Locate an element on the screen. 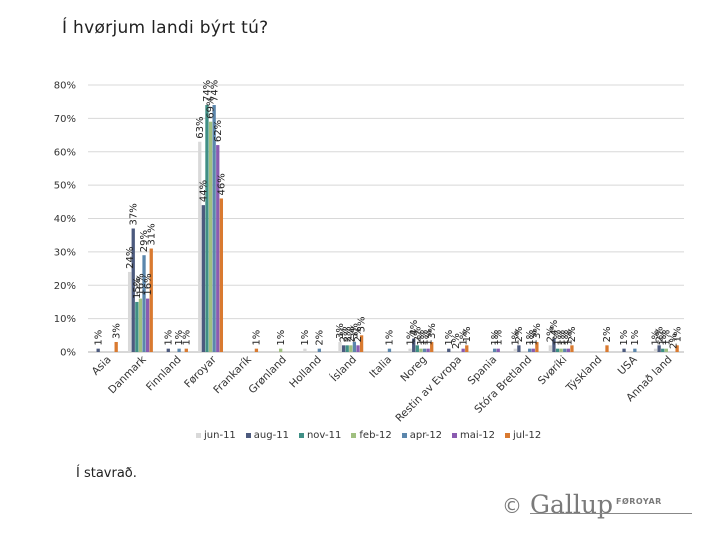 This screenshot has height=540, width=720. category-label: Spania is located at coordinates (483, 371).